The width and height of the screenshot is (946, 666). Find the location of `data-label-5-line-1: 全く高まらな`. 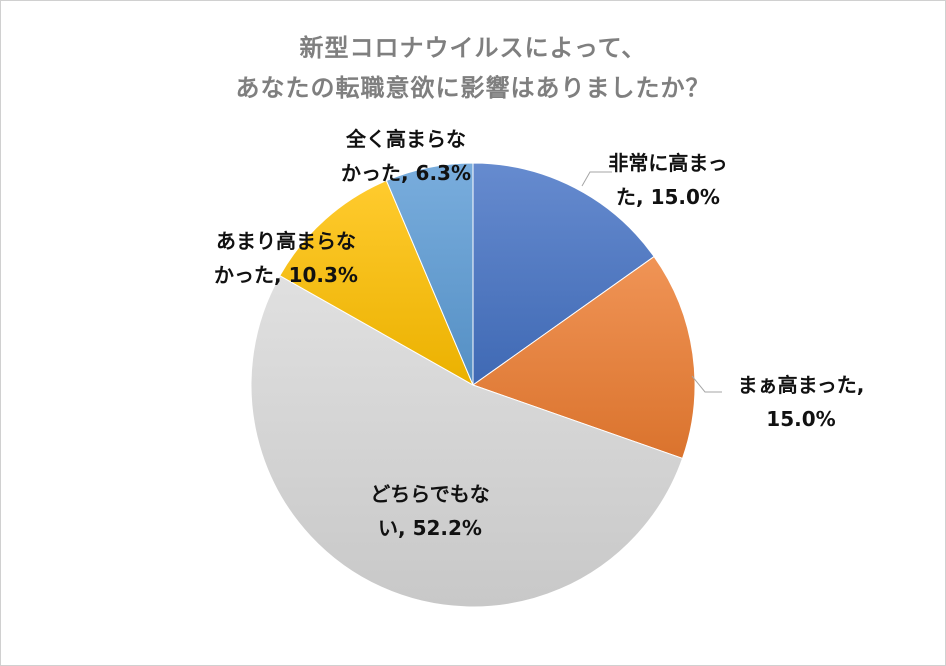

data-label-5-line-1: 全く高まらな is located at coordinates (405, 139).